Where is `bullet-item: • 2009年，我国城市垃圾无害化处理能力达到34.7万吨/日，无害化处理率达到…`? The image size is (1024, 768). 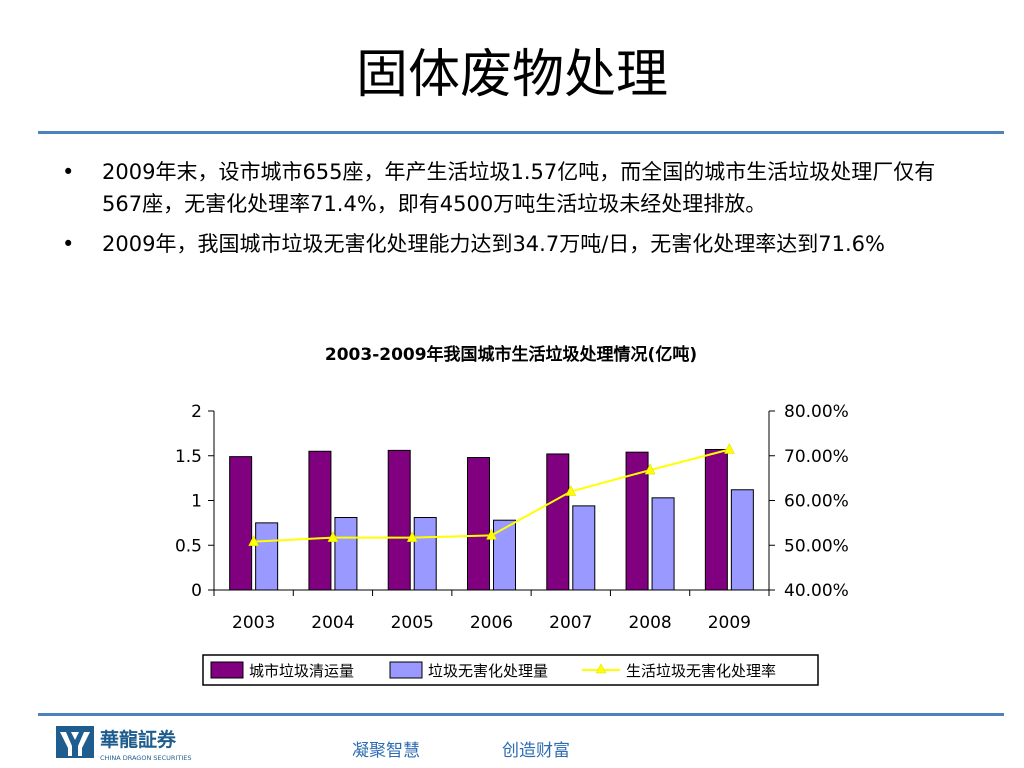 bullet-item: • 2009年，我国城市垃圾无害化处理能力达到34.7万吨/日，无害化处理率达到… is located at coordinates (517, 244).